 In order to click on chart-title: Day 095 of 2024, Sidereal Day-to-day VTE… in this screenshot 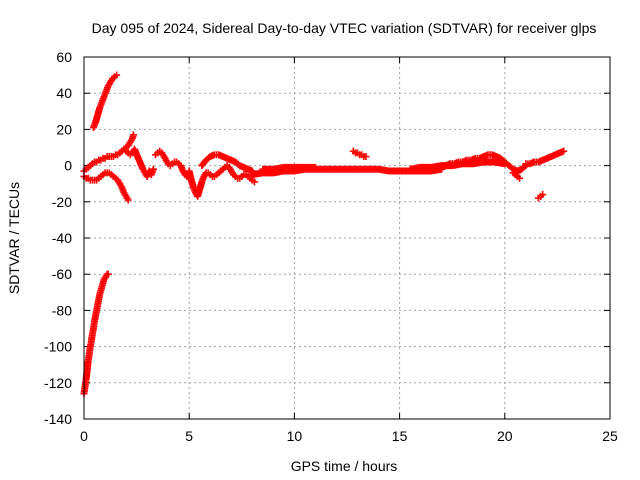, I will do `click(344, 28)`.